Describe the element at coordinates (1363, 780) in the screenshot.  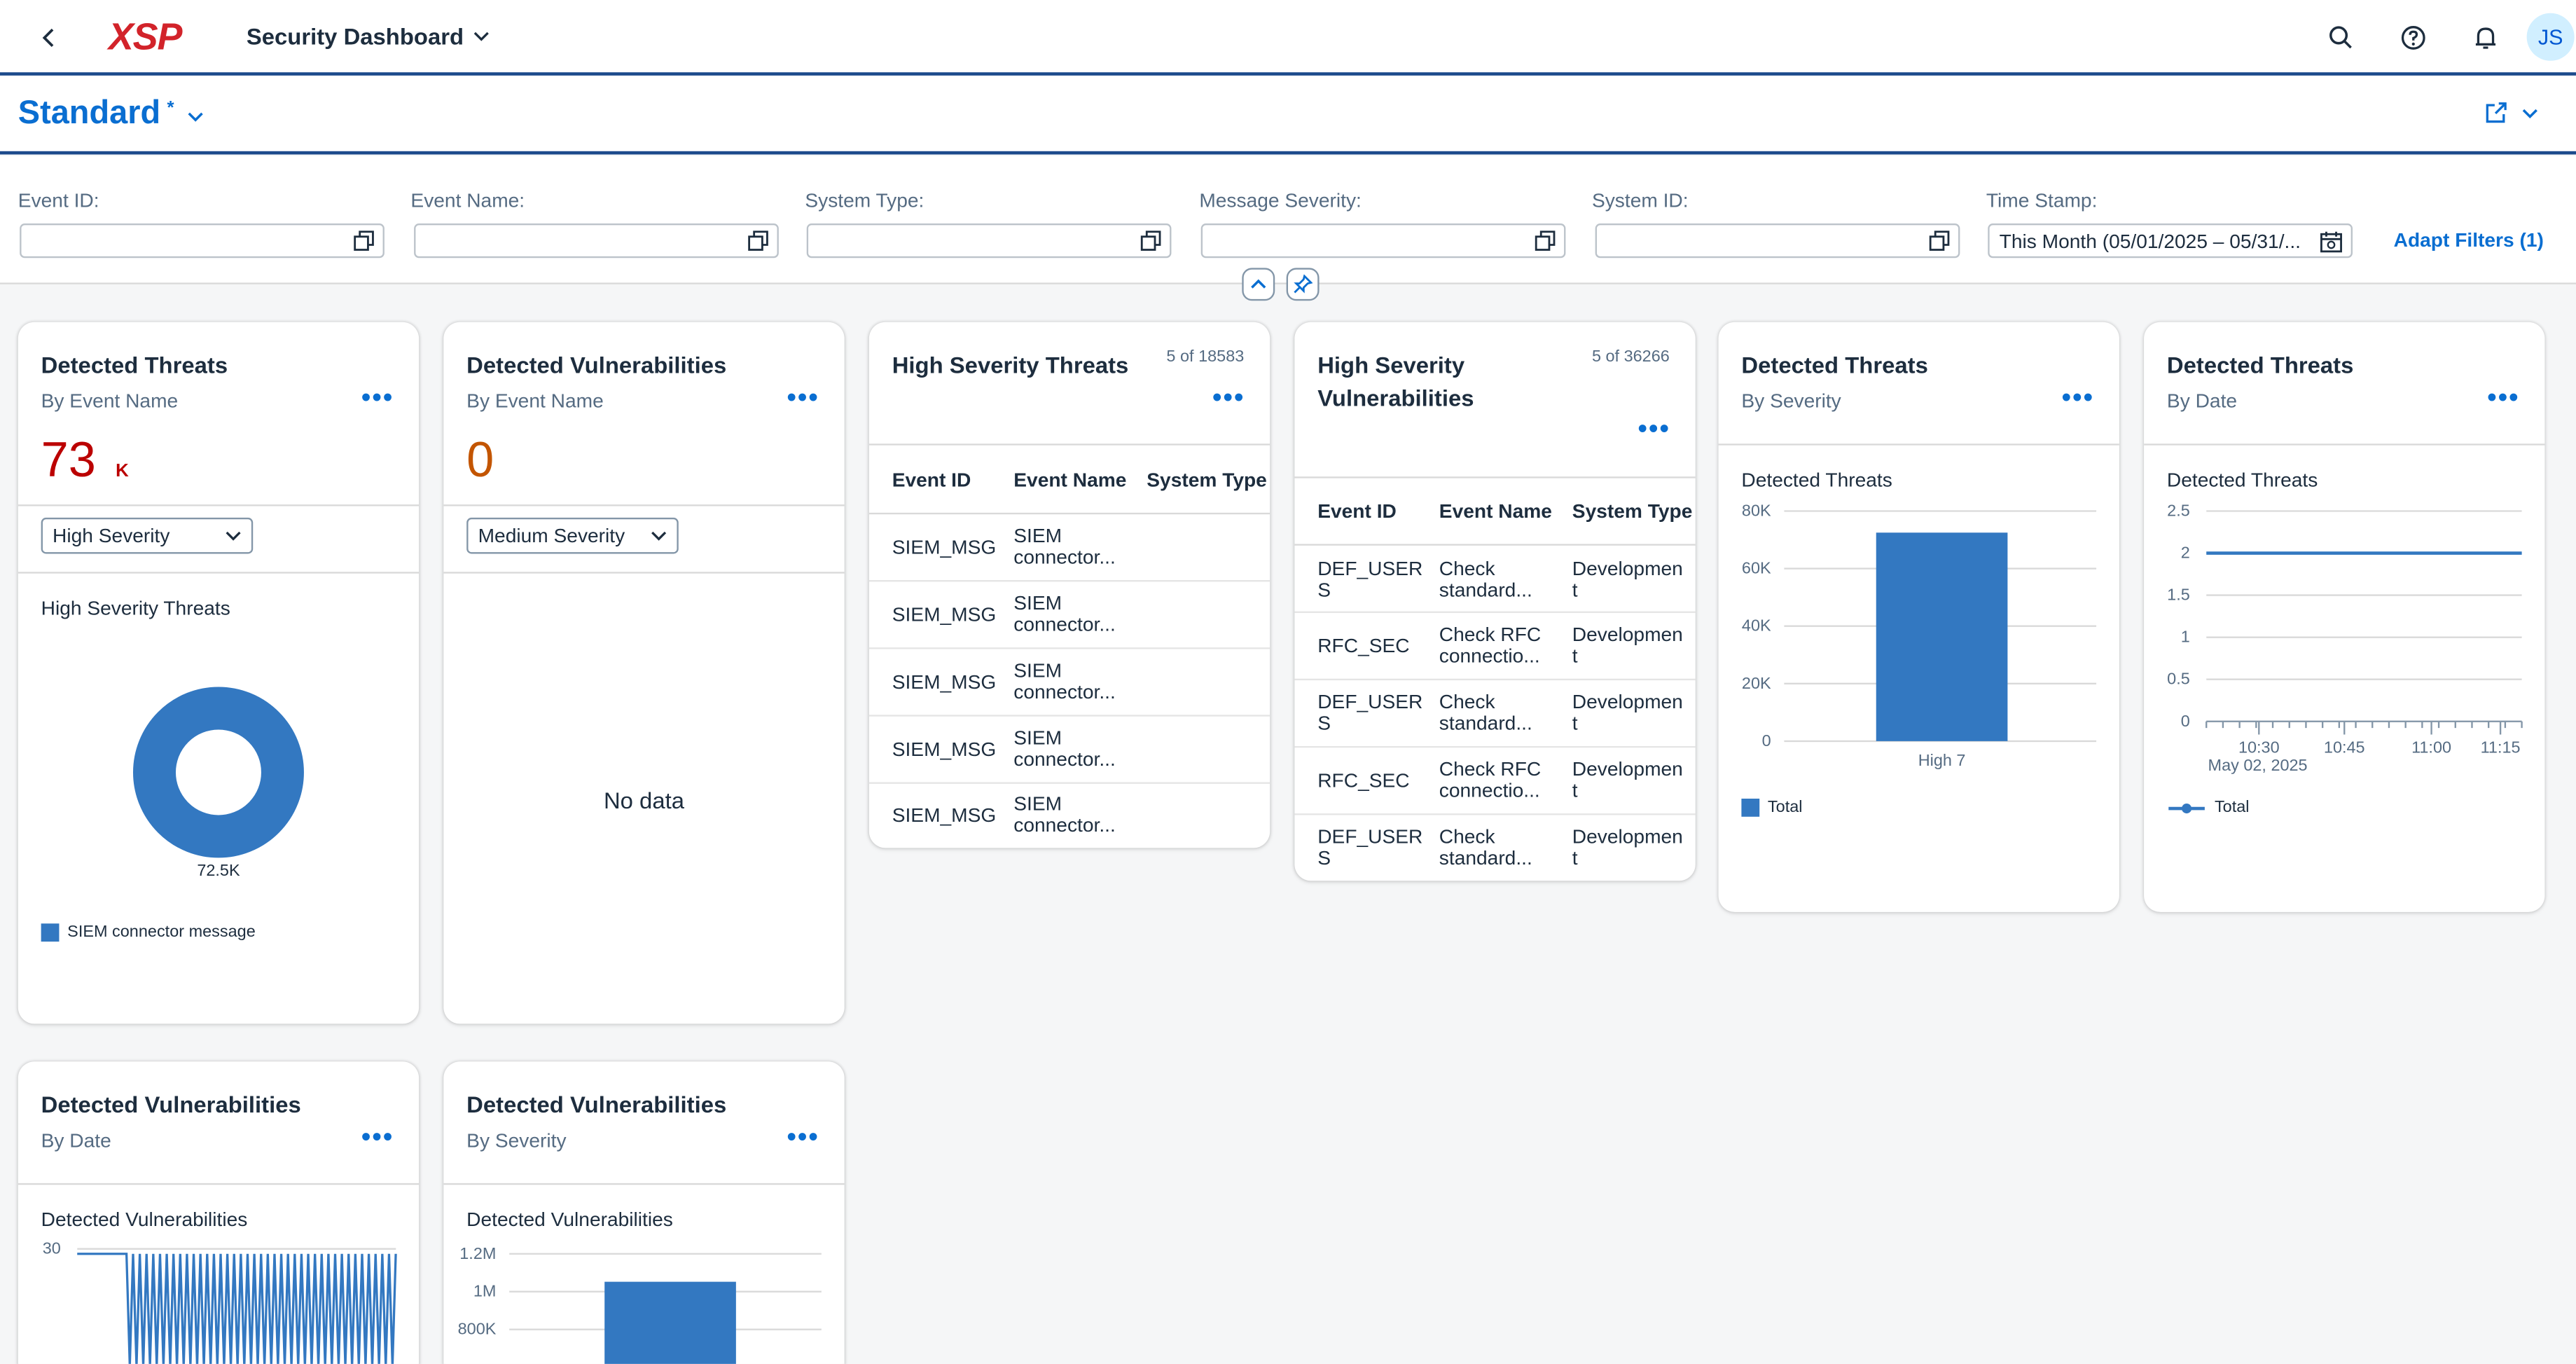
I see `cell-event-id: RFC_SEC` at that location.